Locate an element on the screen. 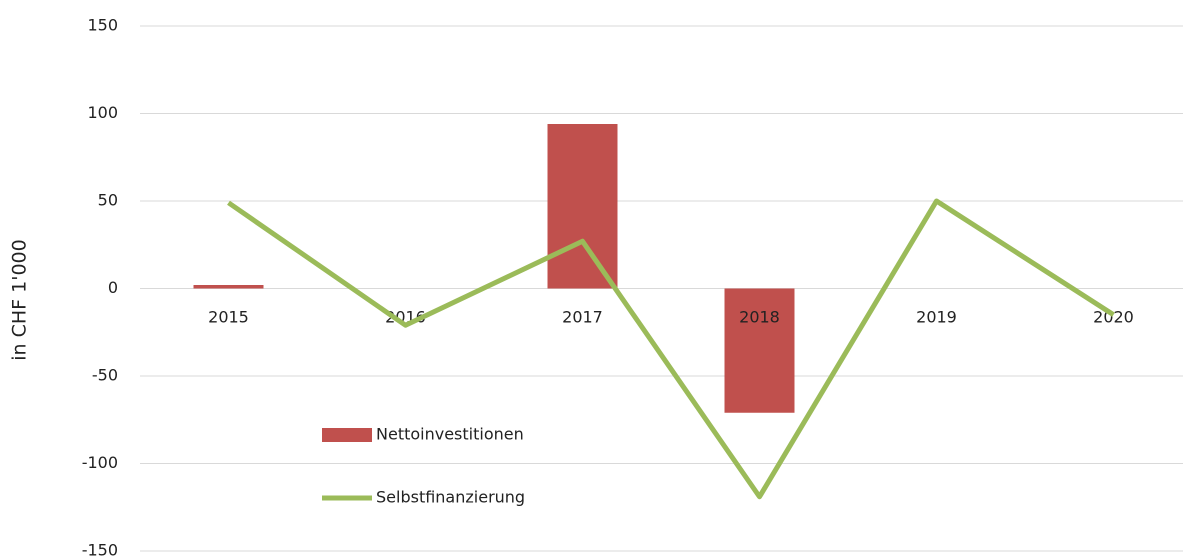  y-tick-label: 0 is located at coordinates (113, 287).